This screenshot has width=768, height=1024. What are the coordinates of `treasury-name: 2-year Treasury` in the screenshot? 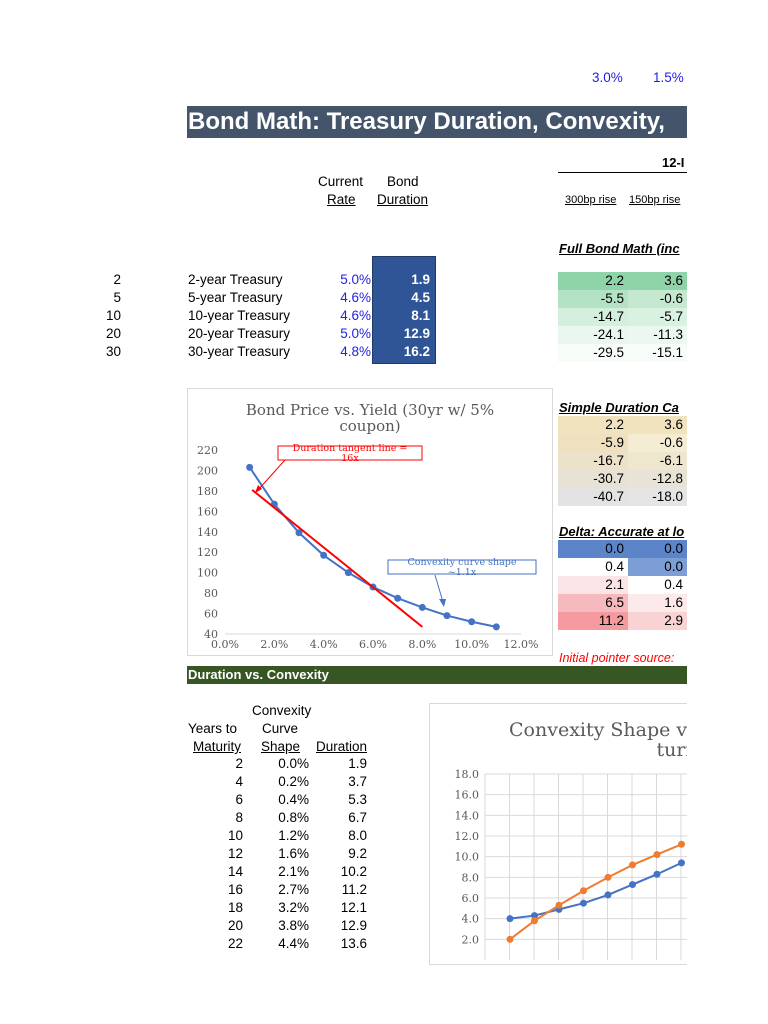 It's located at (235, 279).